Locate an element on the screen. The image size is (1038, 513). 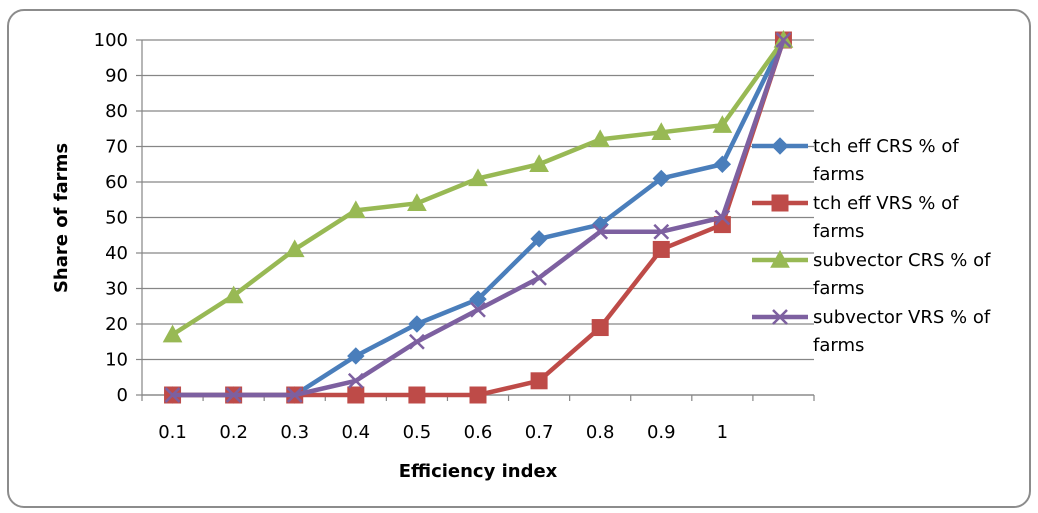
y-tick-label: 60 is located at coordinates (116, 182).